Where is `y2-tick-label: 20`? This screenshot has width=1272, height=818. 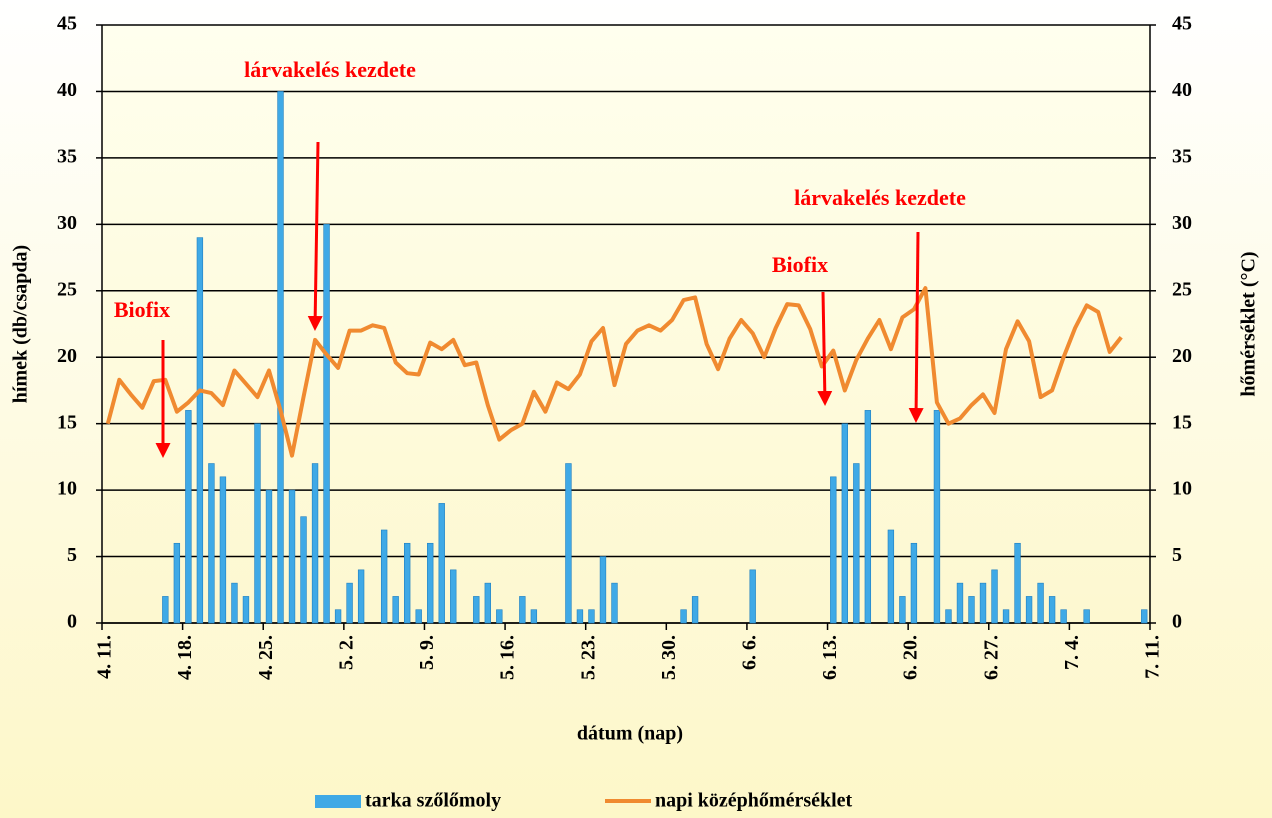 y2-tick-label: 20 is located at coordinates (1182, 356).